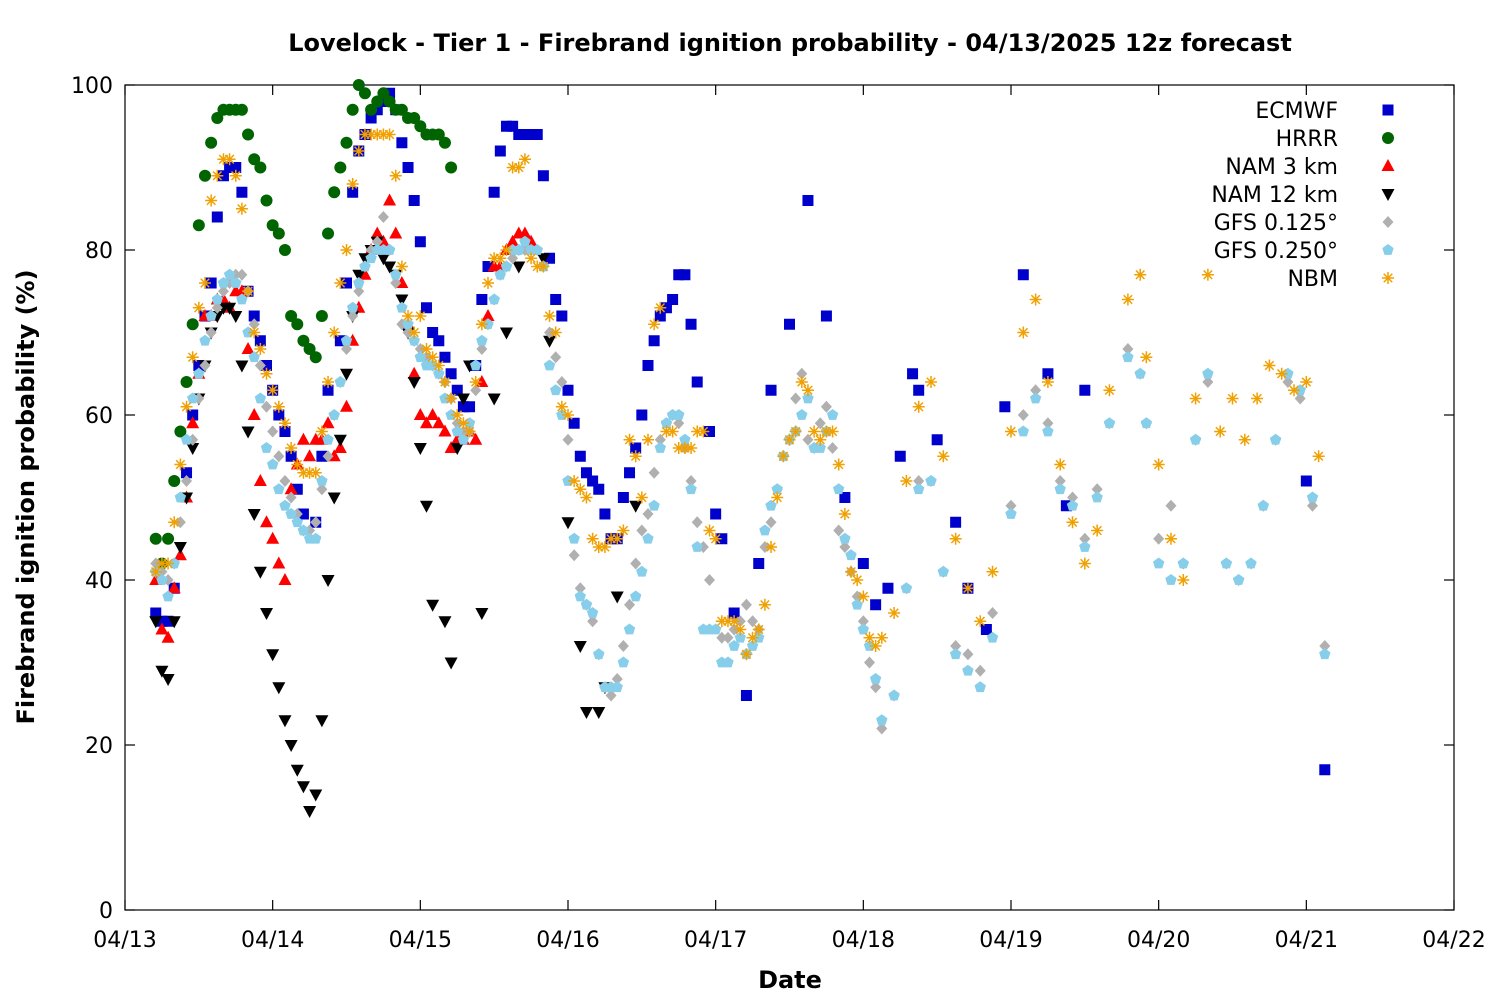  Describe the element at coordinates (92, 86) in the screenshot. I see `y-tick-label: 100` at that location.